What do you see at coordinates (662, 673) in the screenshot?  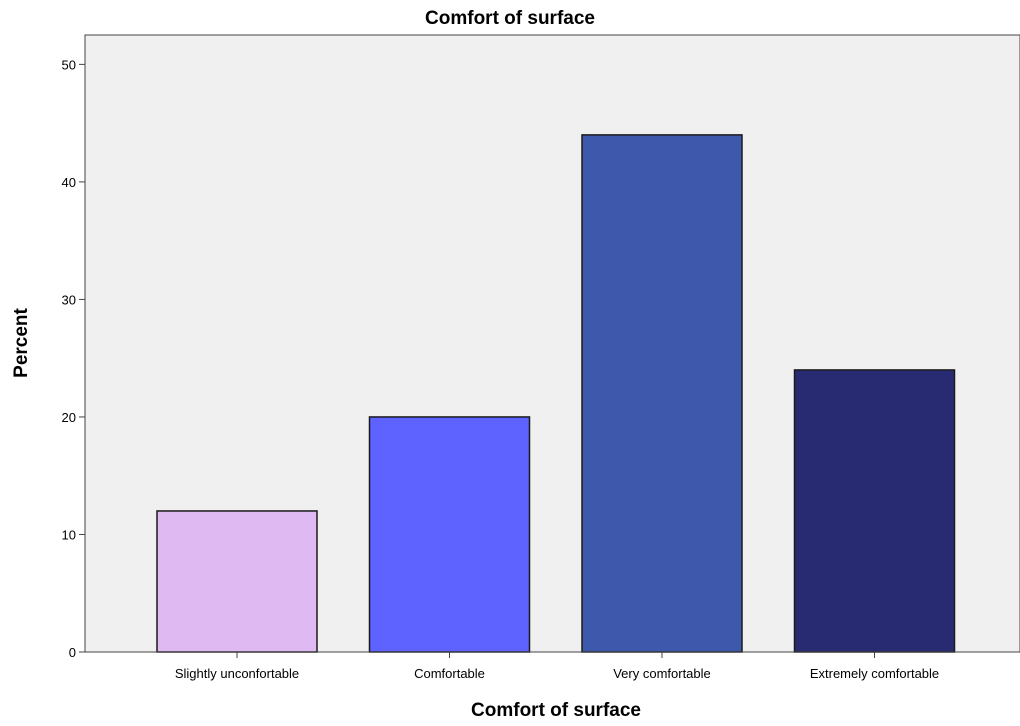 I see `x-tick-label: Very comfortable` at bounding box center [662, 673].